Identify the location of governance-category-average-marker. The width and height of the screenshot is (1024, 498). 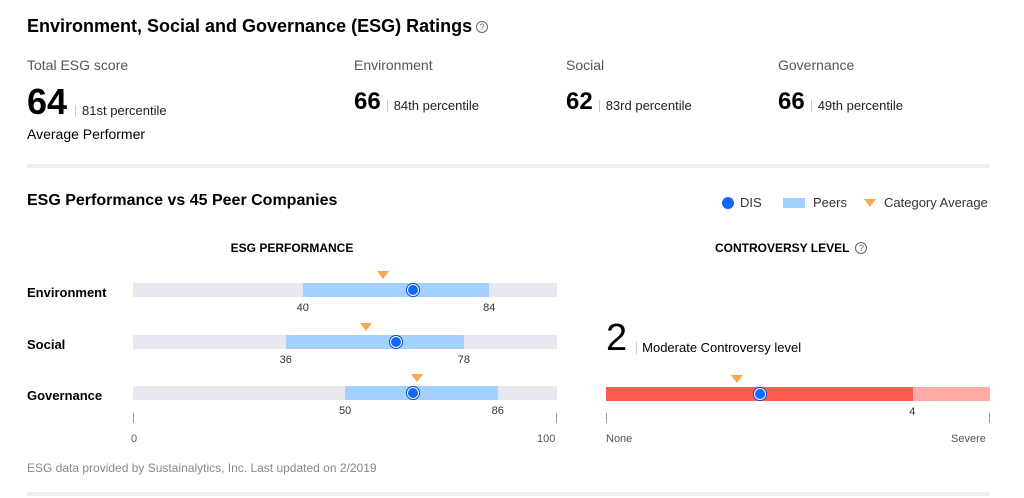
(417, 378).